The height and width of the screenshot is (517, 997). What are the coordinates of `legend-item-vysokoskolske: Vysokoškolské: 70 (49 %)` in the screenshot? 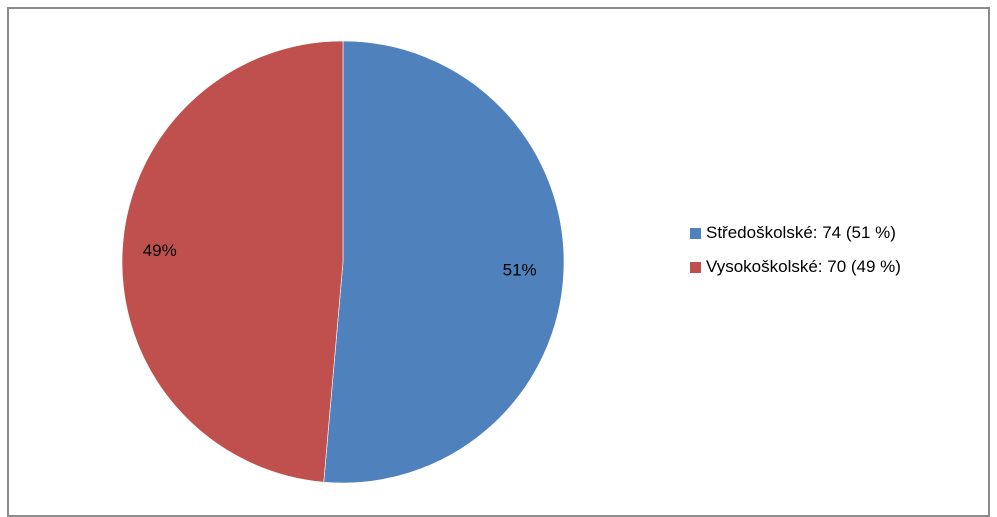 It's located at (795, 267).